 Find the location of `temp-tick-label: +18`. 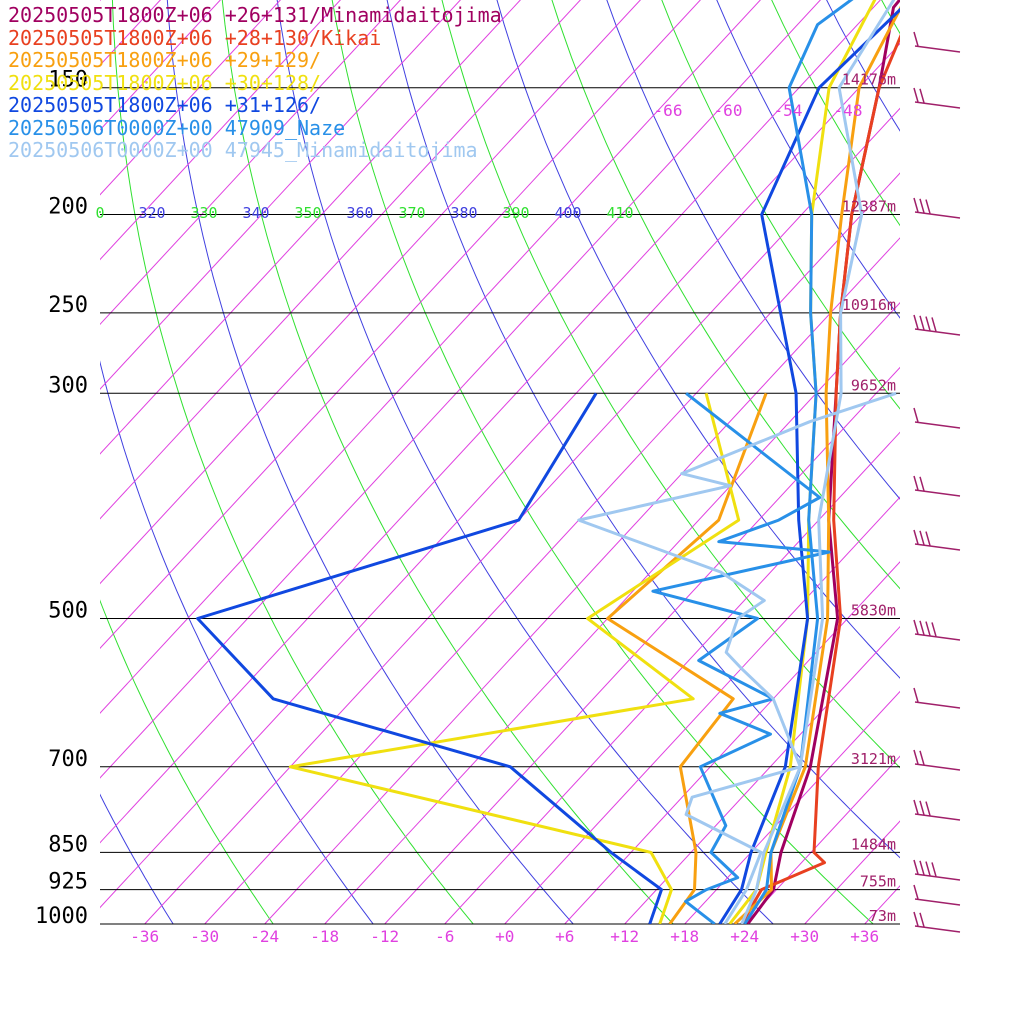

temp-tick-label: +18 is located at coordinates (684, 936).